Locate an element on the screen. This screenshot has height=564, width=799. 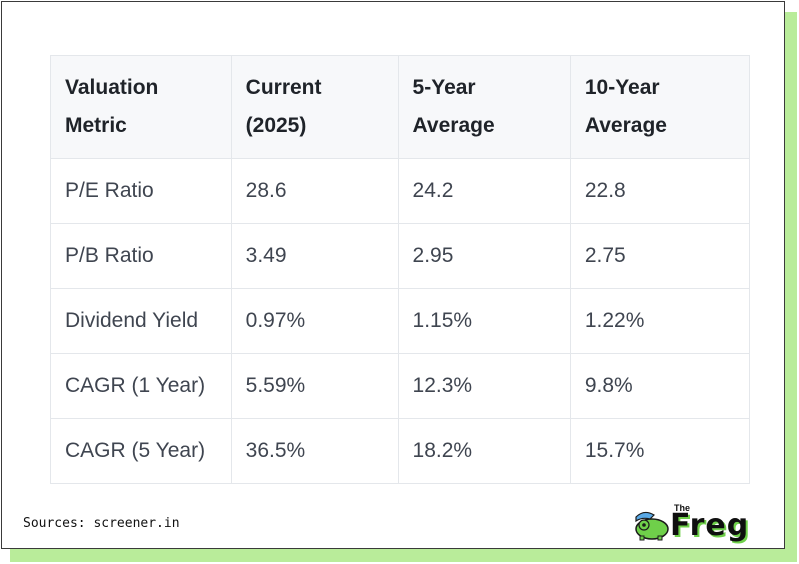
header-line: Valuation is located at coordinates (112, 87).